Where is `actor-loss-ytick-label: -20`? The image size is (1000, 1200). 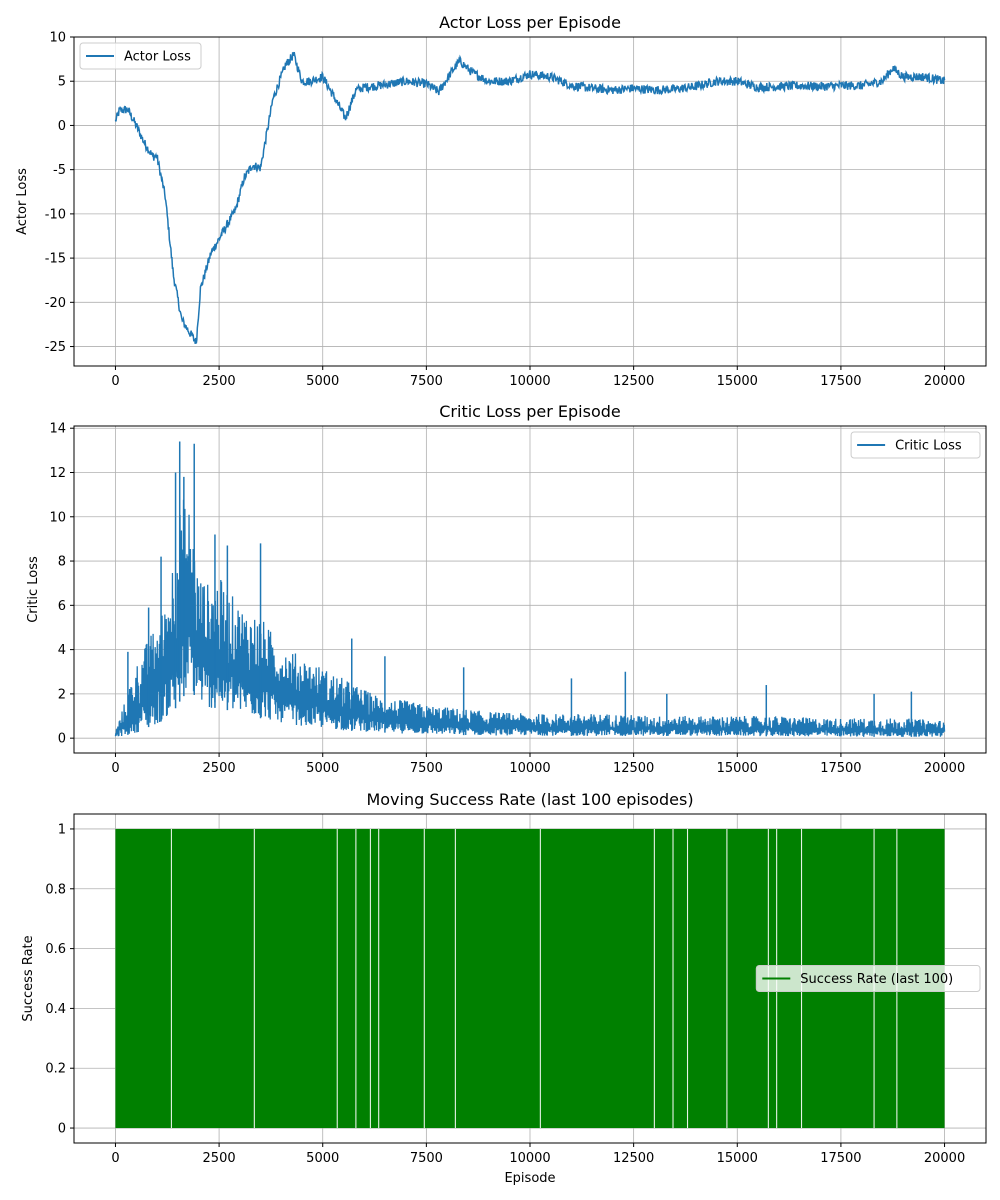 actor-loss-ytick-label: -20 is located at coordinates (55, 303).